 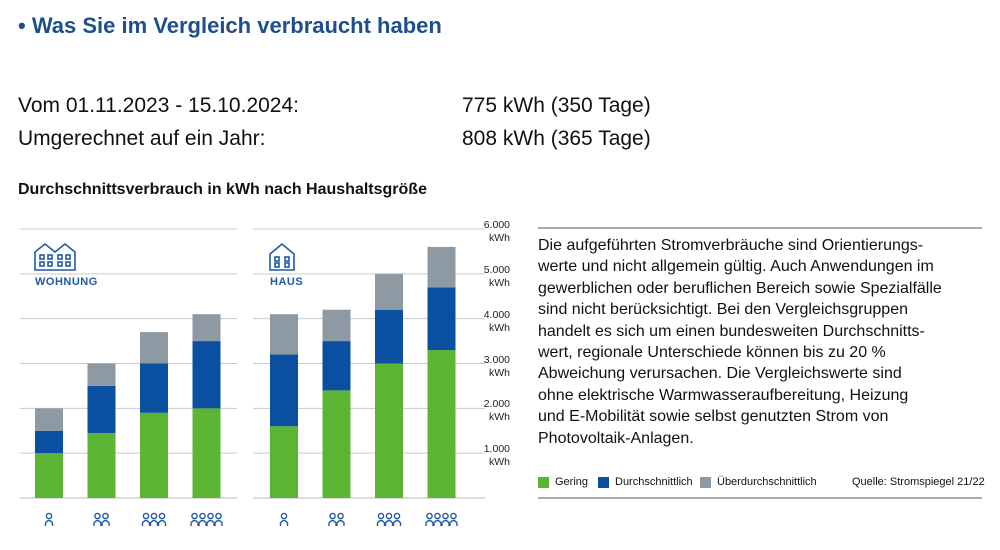 I want to click on panel-label: WOHNUNG, so click(x=66, y=282).